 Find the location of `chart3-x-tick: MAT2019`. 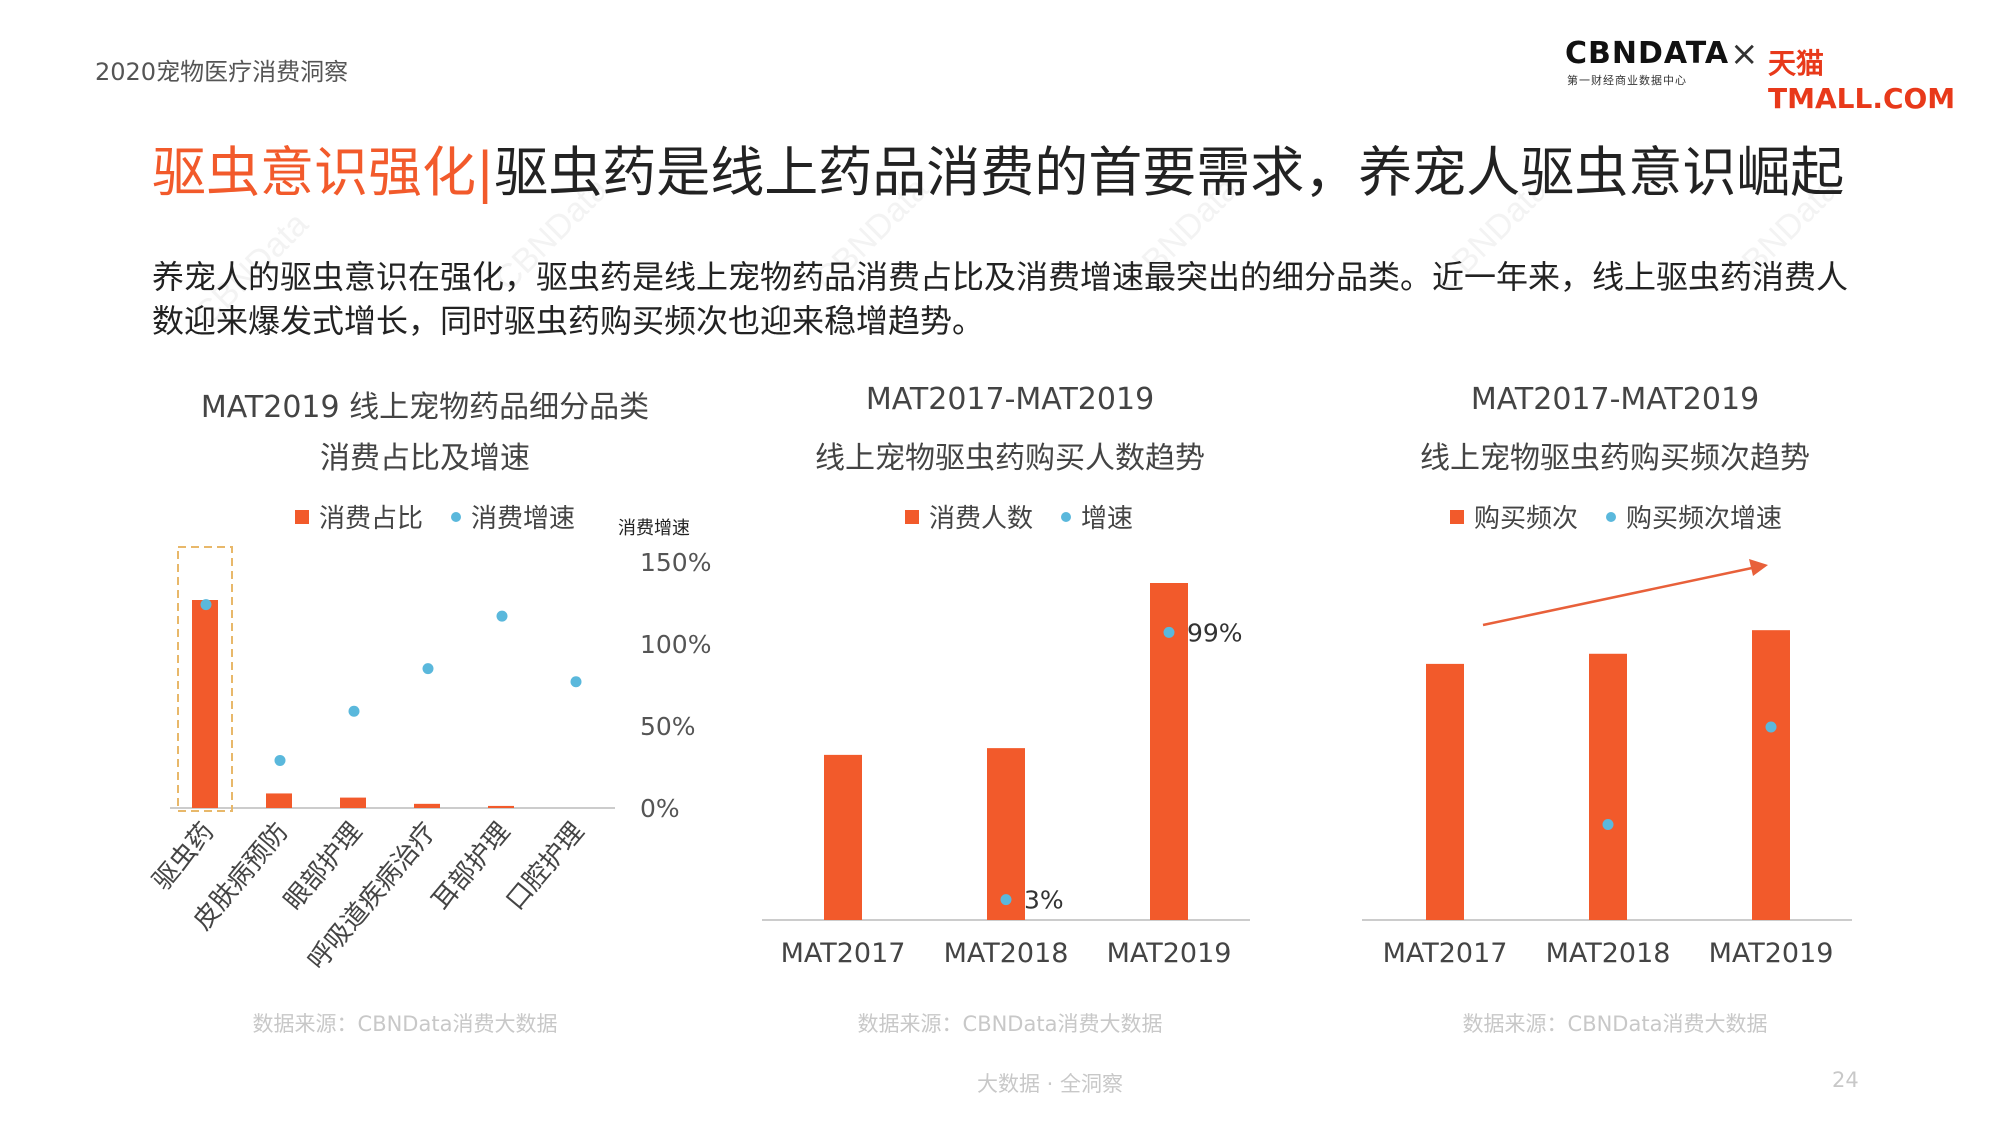

chart3-x-tick: MAT2019 is located at coordinates (1771, 953).